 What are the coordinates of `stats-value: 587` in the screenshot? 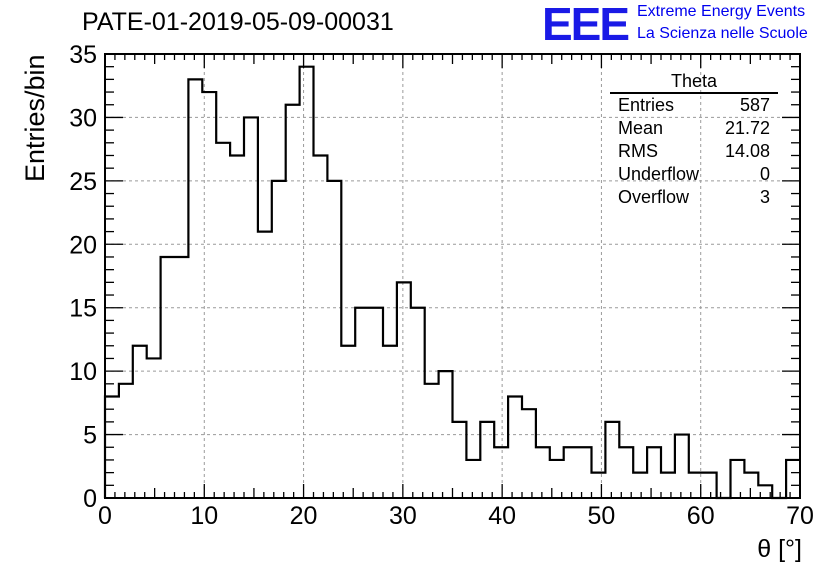 It's located at (754, 105).